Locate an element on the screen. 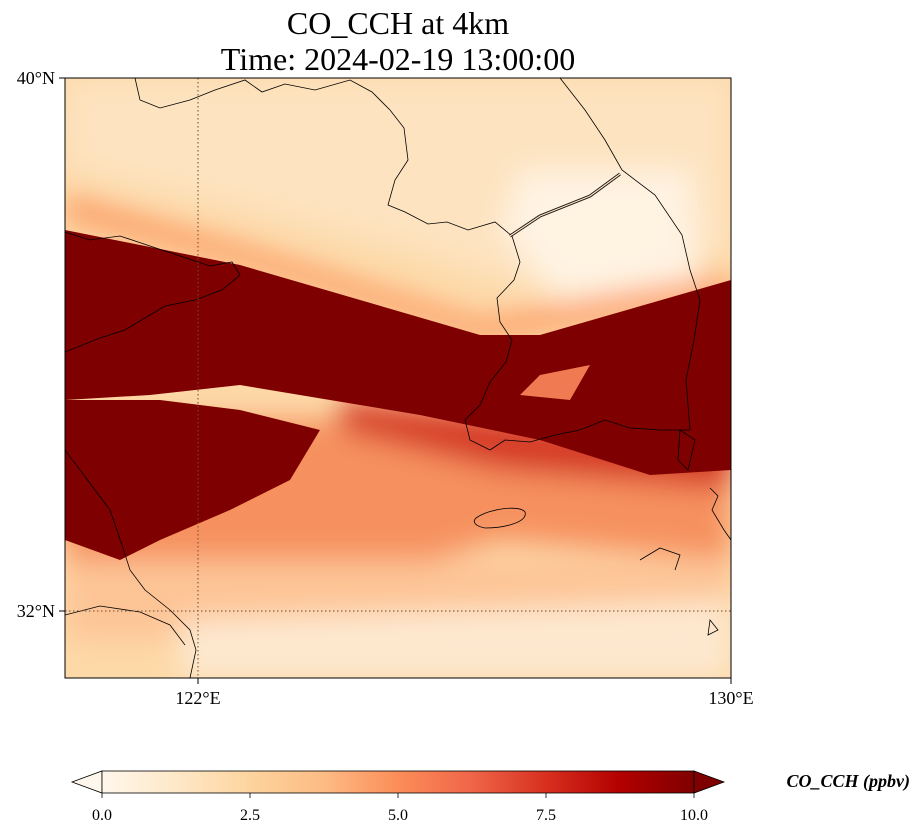  field-orange-north-edge is located at coordinates (398, 267).